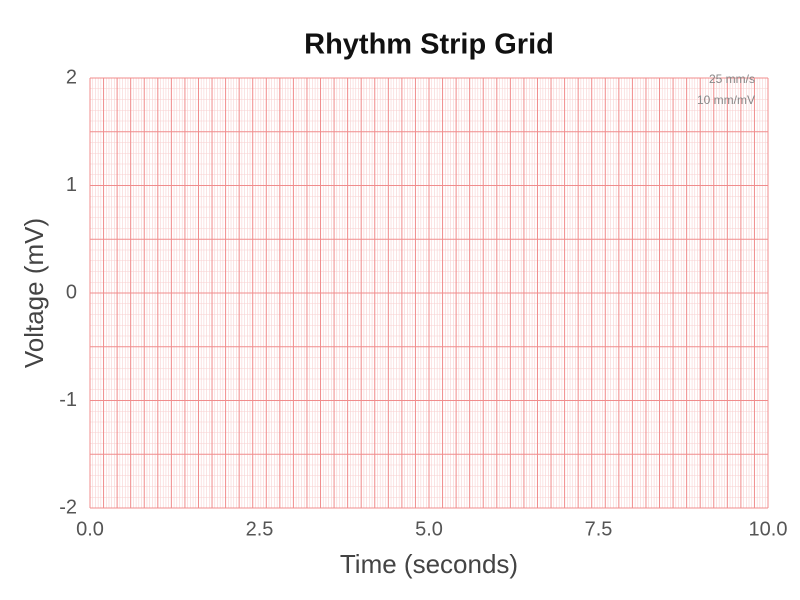  I want to click on x-tick-label: 0.0, so click(90, 529).